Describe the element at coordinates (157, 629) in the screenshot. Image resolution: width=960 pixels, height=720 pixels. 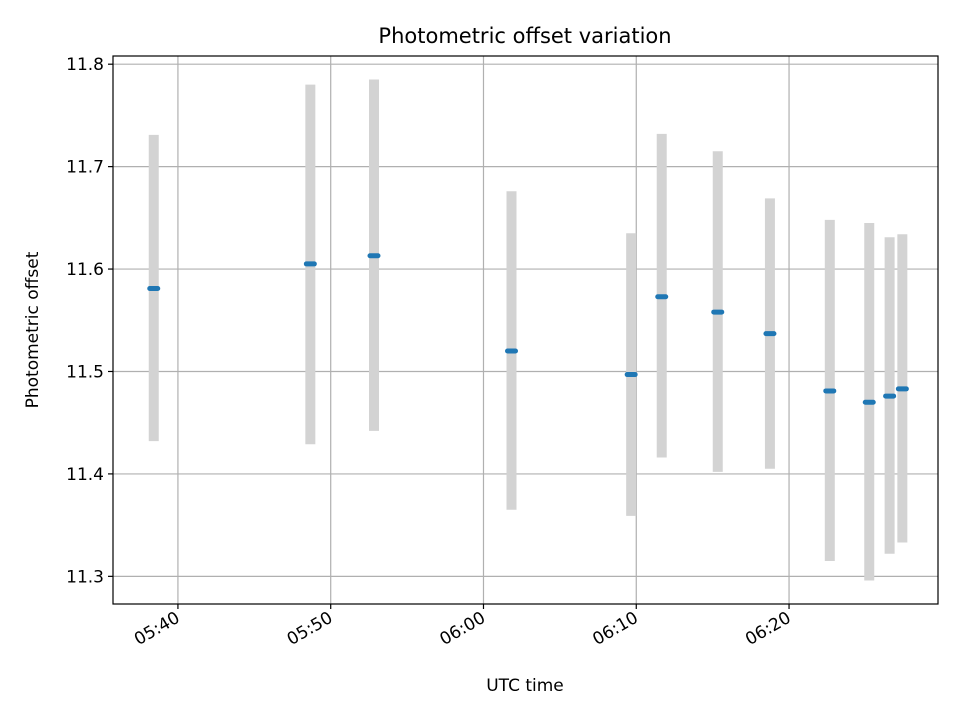
I see `x-tick-label: 05:40` at that location.